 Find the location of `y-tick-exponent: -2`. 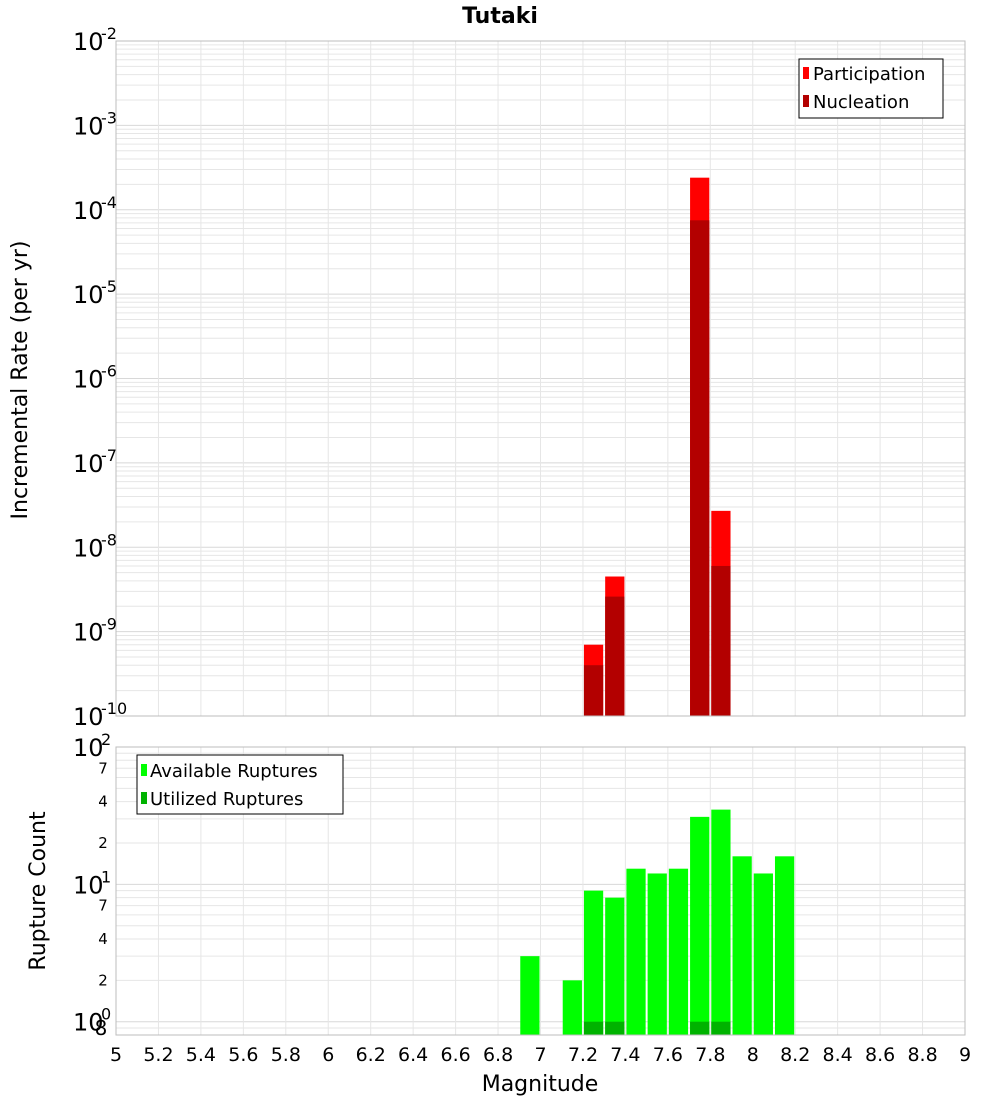

y-tick-exponent: -2 is located at coordinates (109, 33).